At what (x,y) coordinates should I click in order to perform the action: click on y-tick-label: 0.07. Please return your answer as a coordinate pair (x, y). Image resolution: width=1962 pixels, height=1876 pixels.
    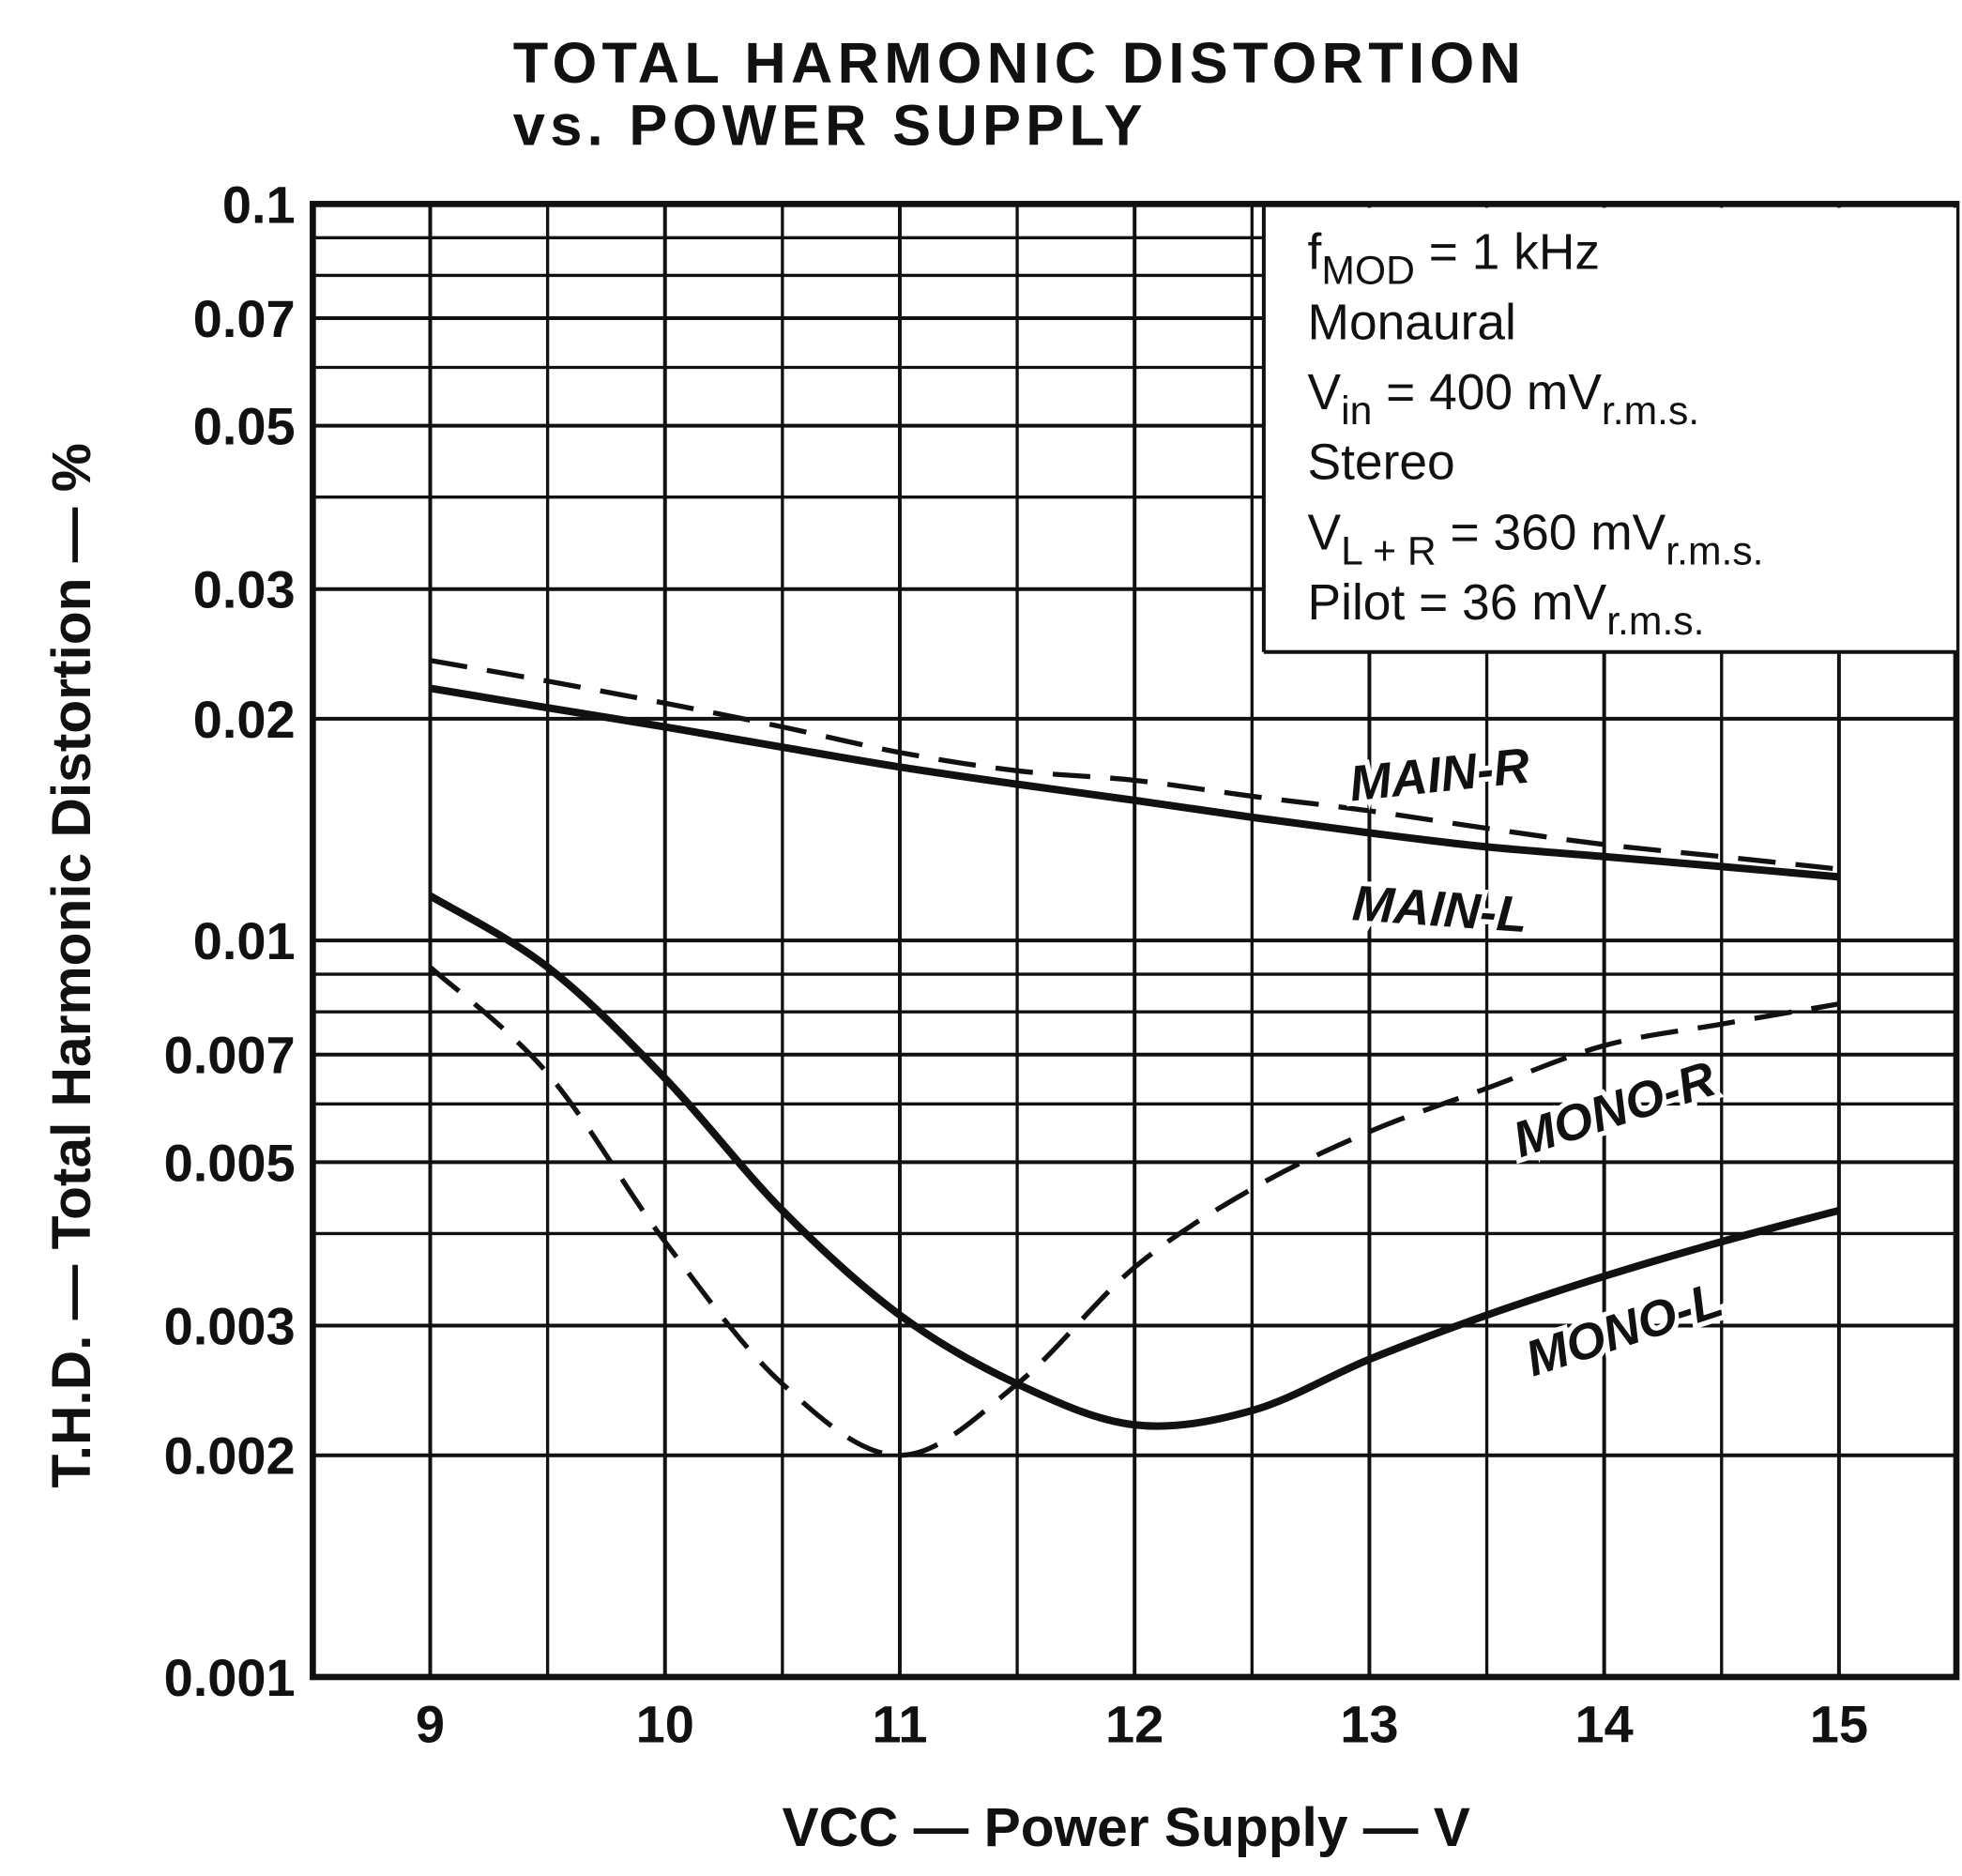
    Looking at the image, I should click on (244, 318).